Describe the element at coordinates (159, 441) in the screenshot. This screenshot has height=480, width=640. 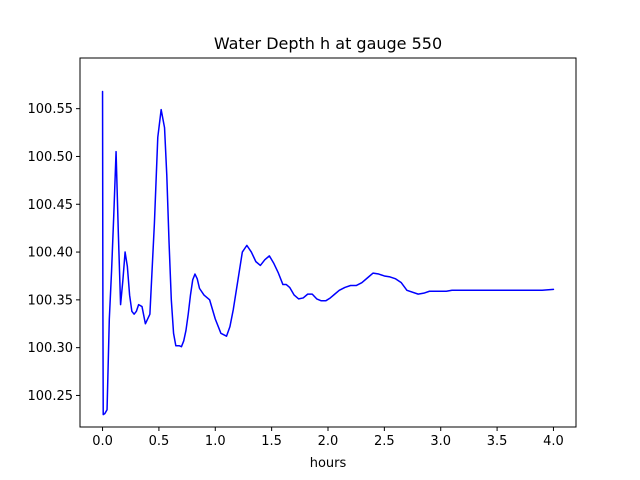
I see `x-tick-label: 0.5` at that location.